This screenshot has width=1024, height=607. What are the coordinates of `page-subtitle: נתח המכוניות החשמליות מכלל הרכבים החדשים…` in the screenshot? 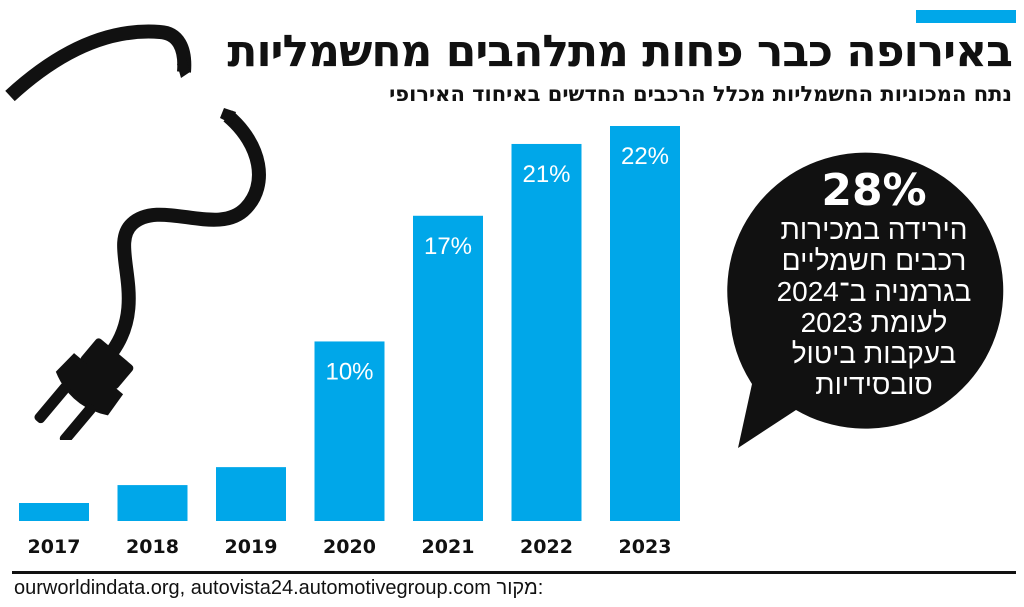 It's located at (700, 94).